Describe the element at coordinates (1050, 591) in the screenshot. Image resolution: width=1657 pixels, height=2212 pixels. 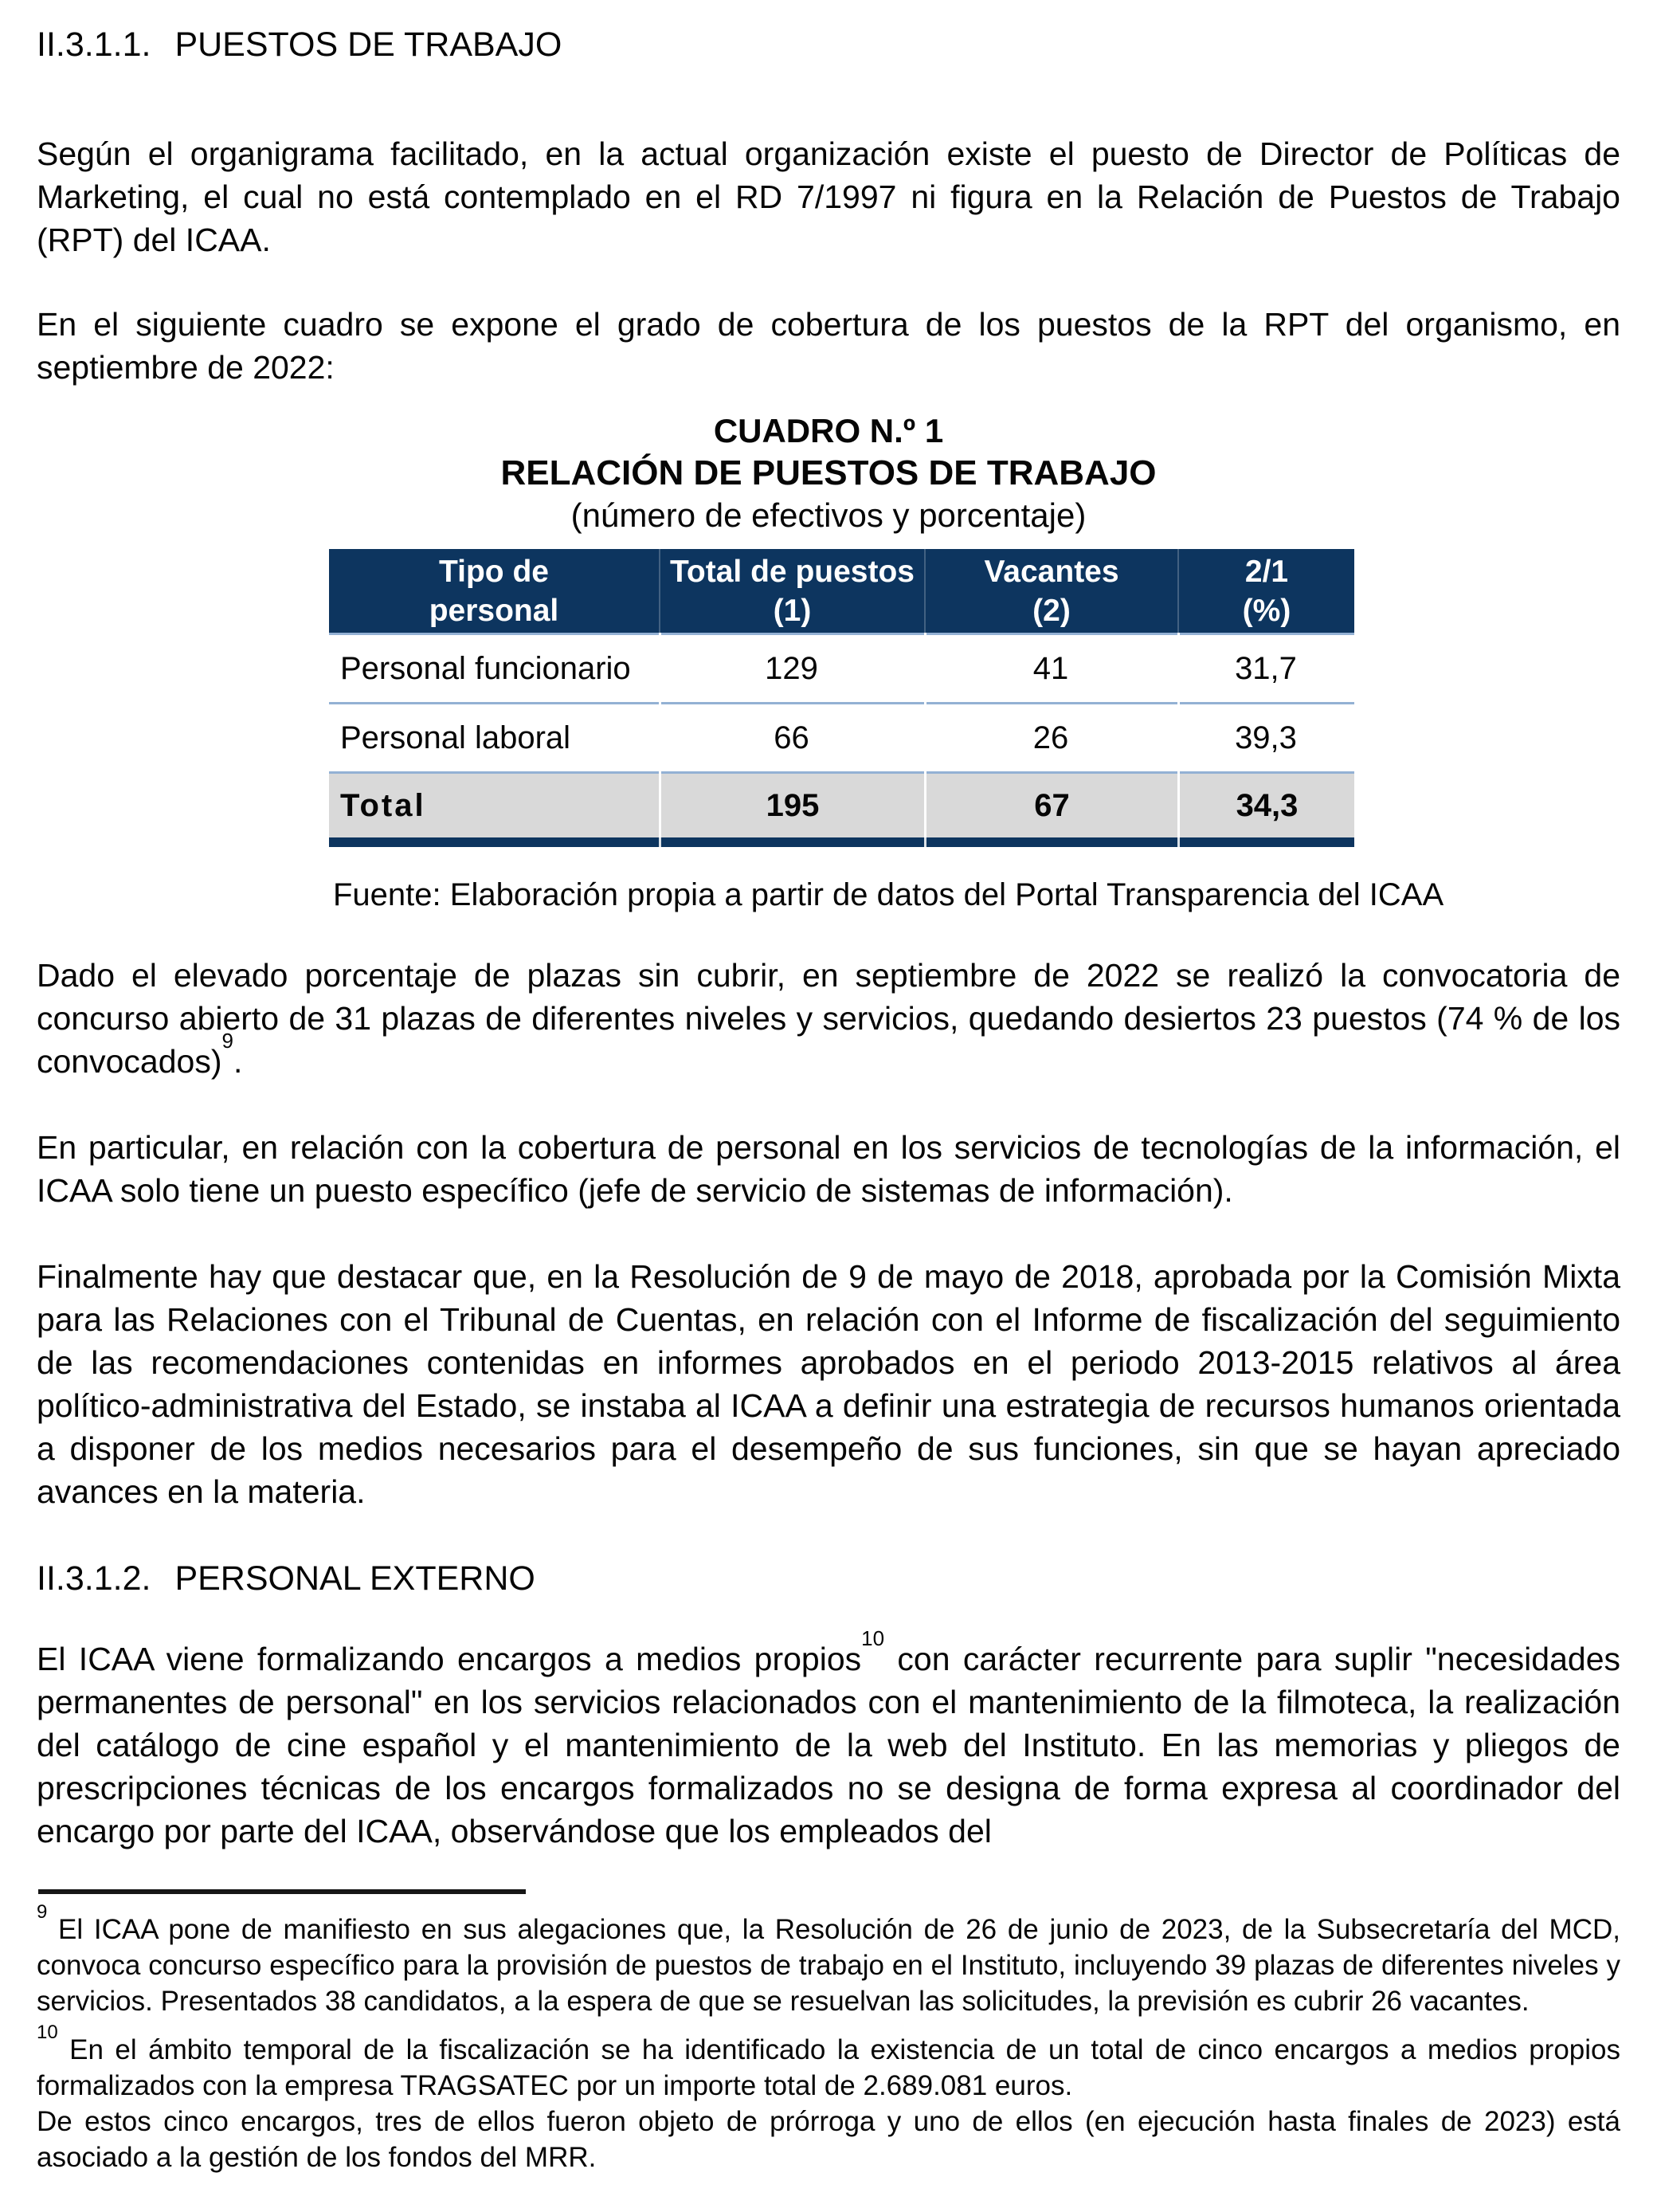
I see `table-header-vacantes: Vacantes (2)` at that location.